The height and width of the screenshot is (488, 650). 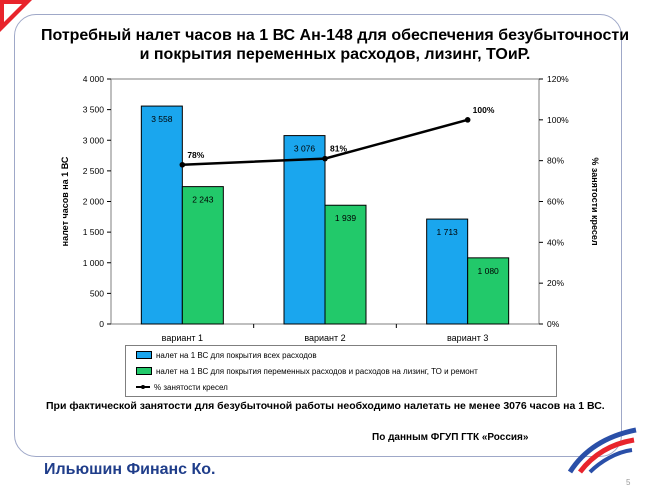 What do you see at coordinates (144, 355) in the screenshot?
I see `legend-swatch-blue` at bounding box center [144, 355].